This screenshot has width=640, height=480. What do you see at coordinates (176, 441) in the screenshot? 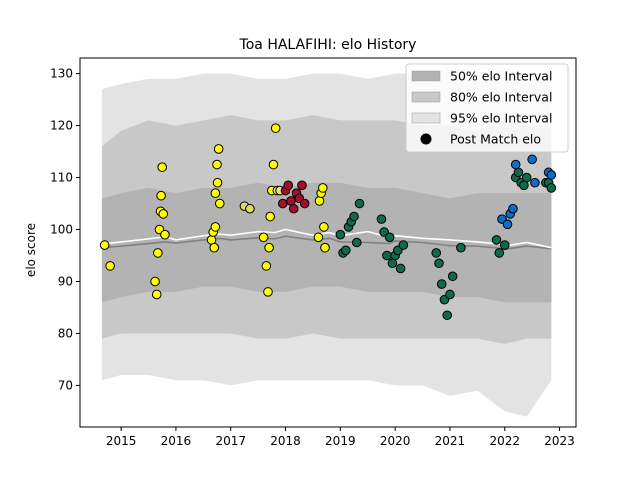
I see `x-tick-label: 2016` at bounding box center [176, 441].